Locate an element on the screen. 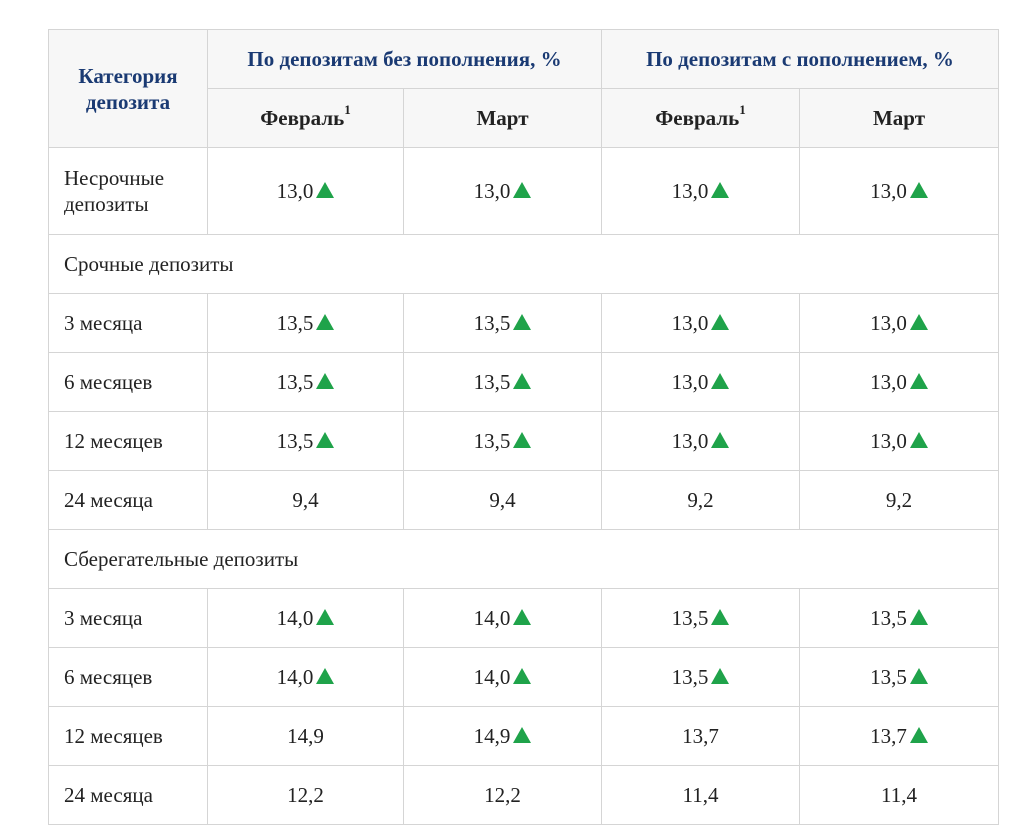 Image resolution: width=1018 pixels, height=840 pixels. rate-cell: 11,4 is located at coordinates (700, 795).